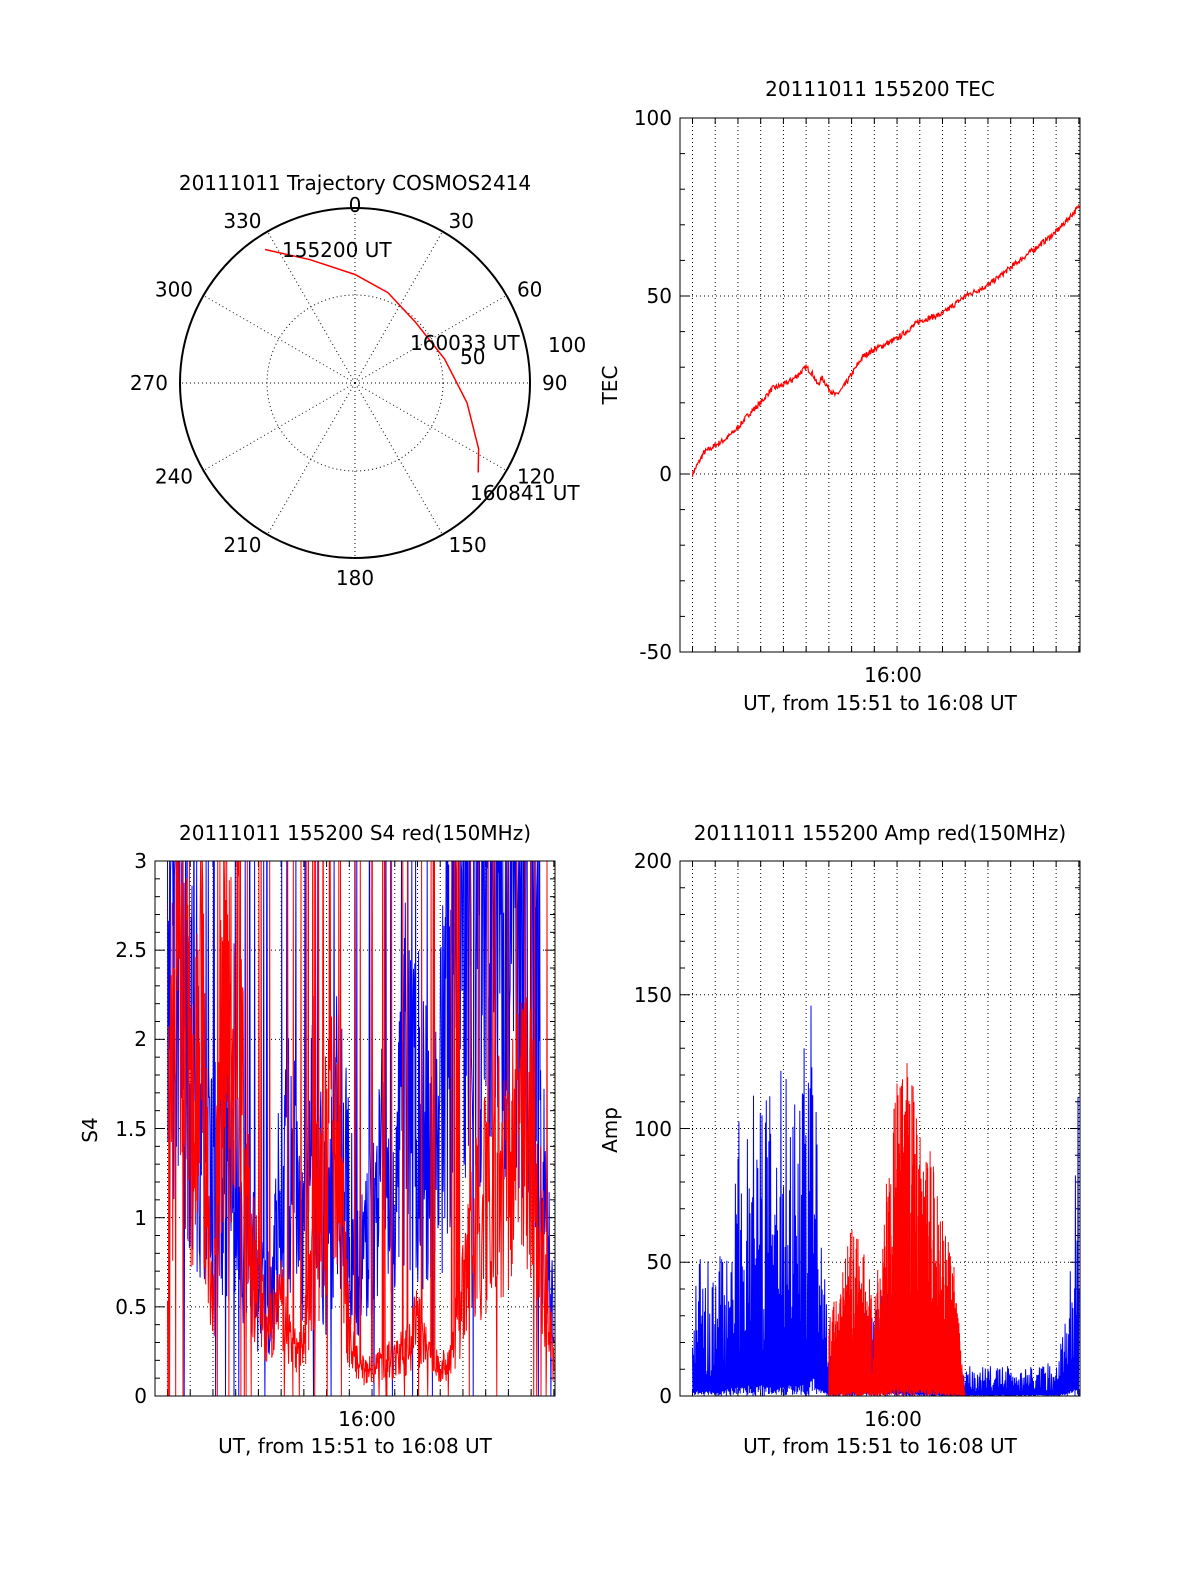 The width and height of the screenshot is (1200, 1575). What do you see at coordinates (355, 833) in the screenshot?
I see `s4-title: 20111011 155200 S4 red(150MHz)` at bounding box center [355, 833].